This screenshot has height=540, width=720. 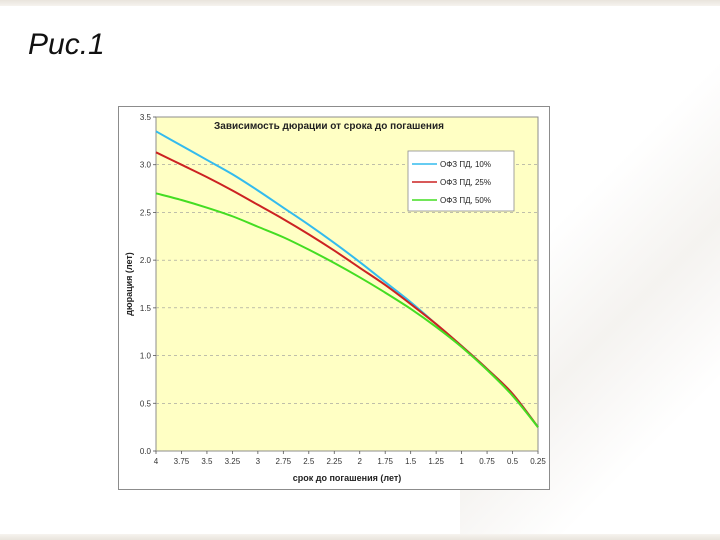 What do you see at coordinates (334, 461) in the screenshot?
I see `x-tick-label: 2.25` at bounding box center [334, 461].